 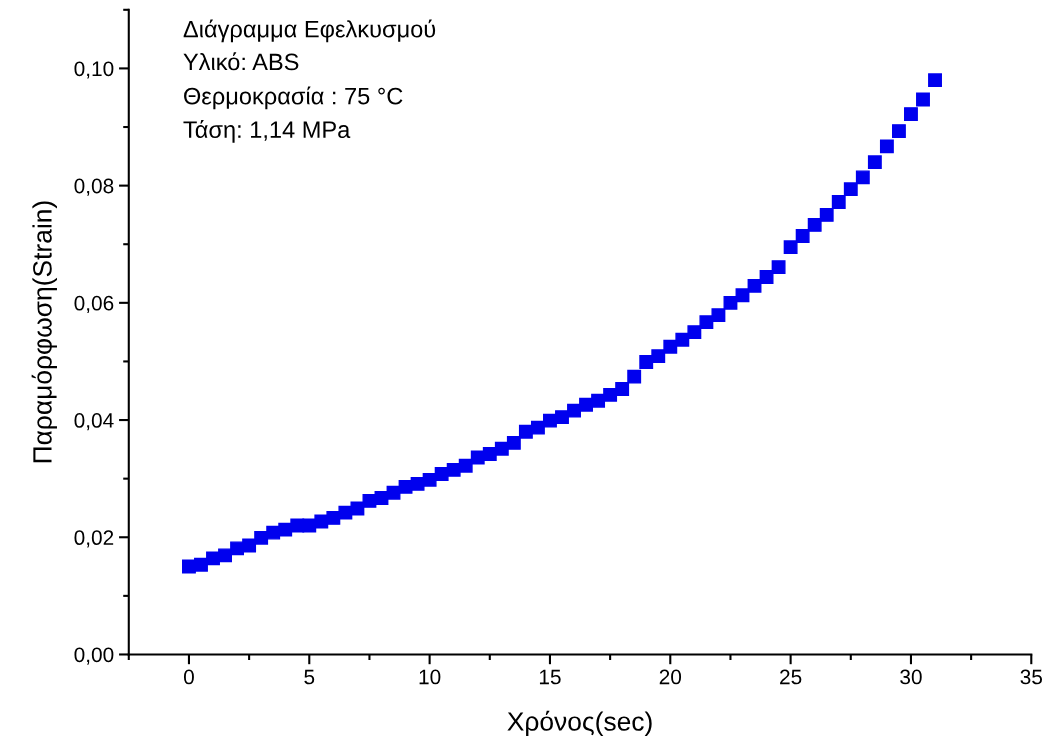 I want to click on annotation: Τάση: 1,14 MPa, so click(x=267, y=131).